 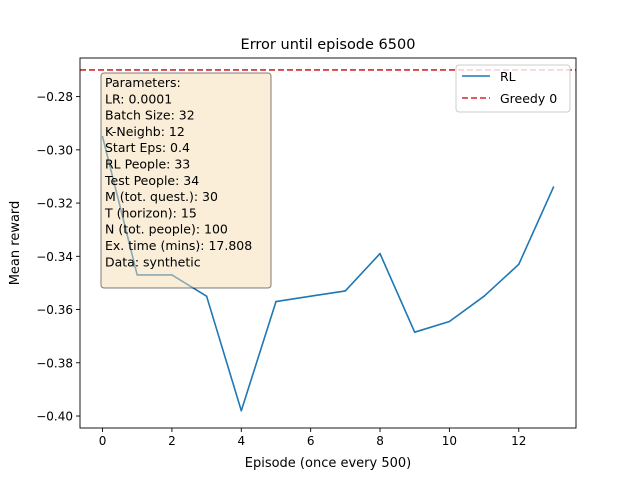 I want to click on annotation-line: N (tot. people): 100, so click(x=166, y=229).